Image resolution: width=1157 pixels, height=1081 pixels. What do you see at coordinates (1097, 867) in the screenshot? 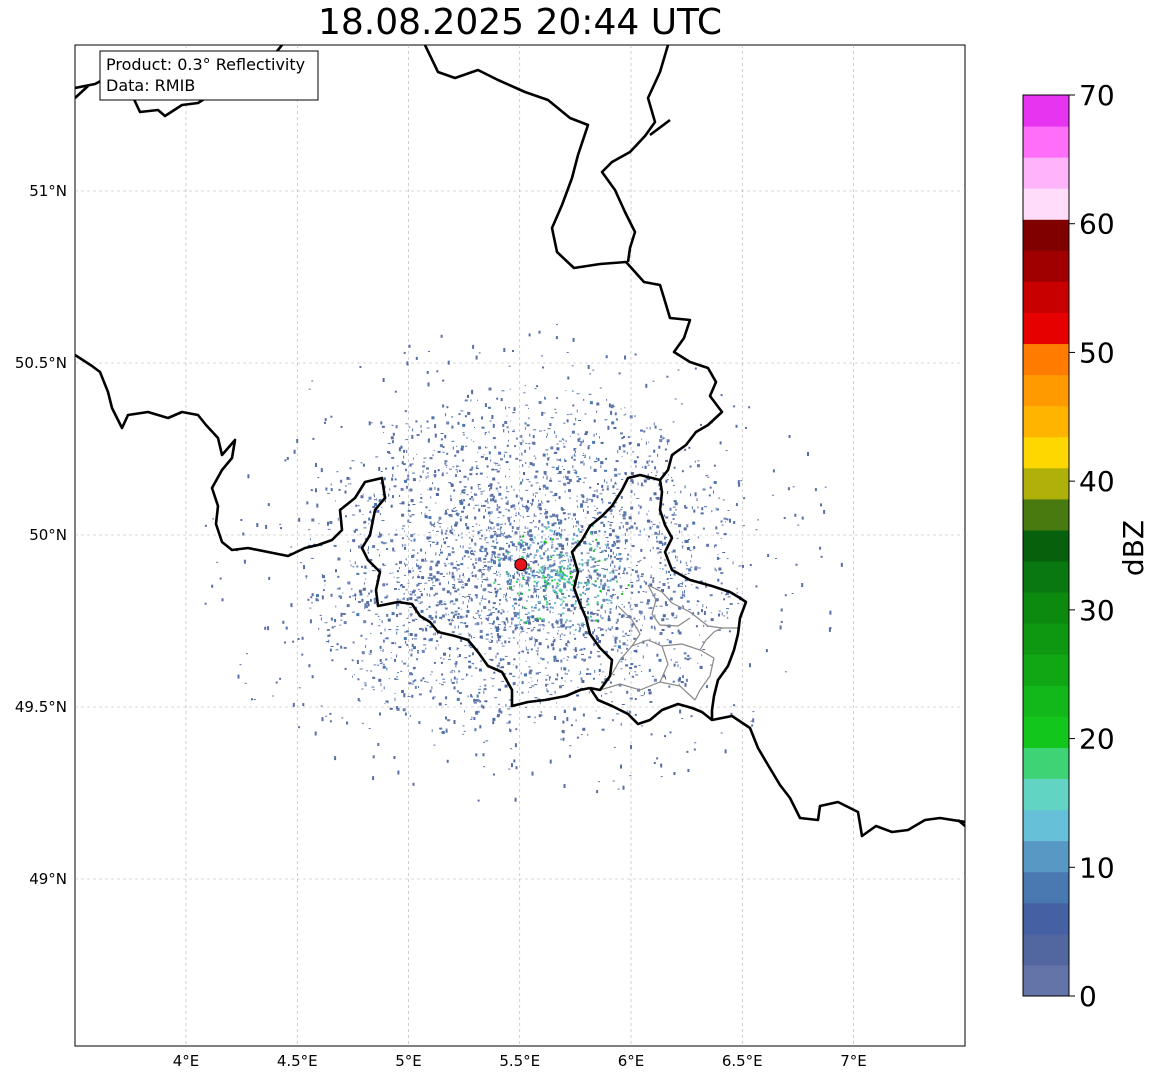
I see `colorbar-tick-label: 10` at bounding box center [1097, 867].